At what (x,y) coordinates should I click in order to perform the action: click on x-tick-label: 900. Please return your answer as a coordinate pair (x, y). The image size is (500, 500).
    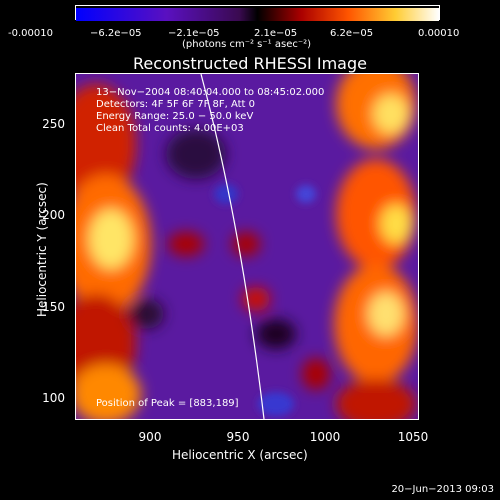
    Looking at the image, I should click on (150, 437).